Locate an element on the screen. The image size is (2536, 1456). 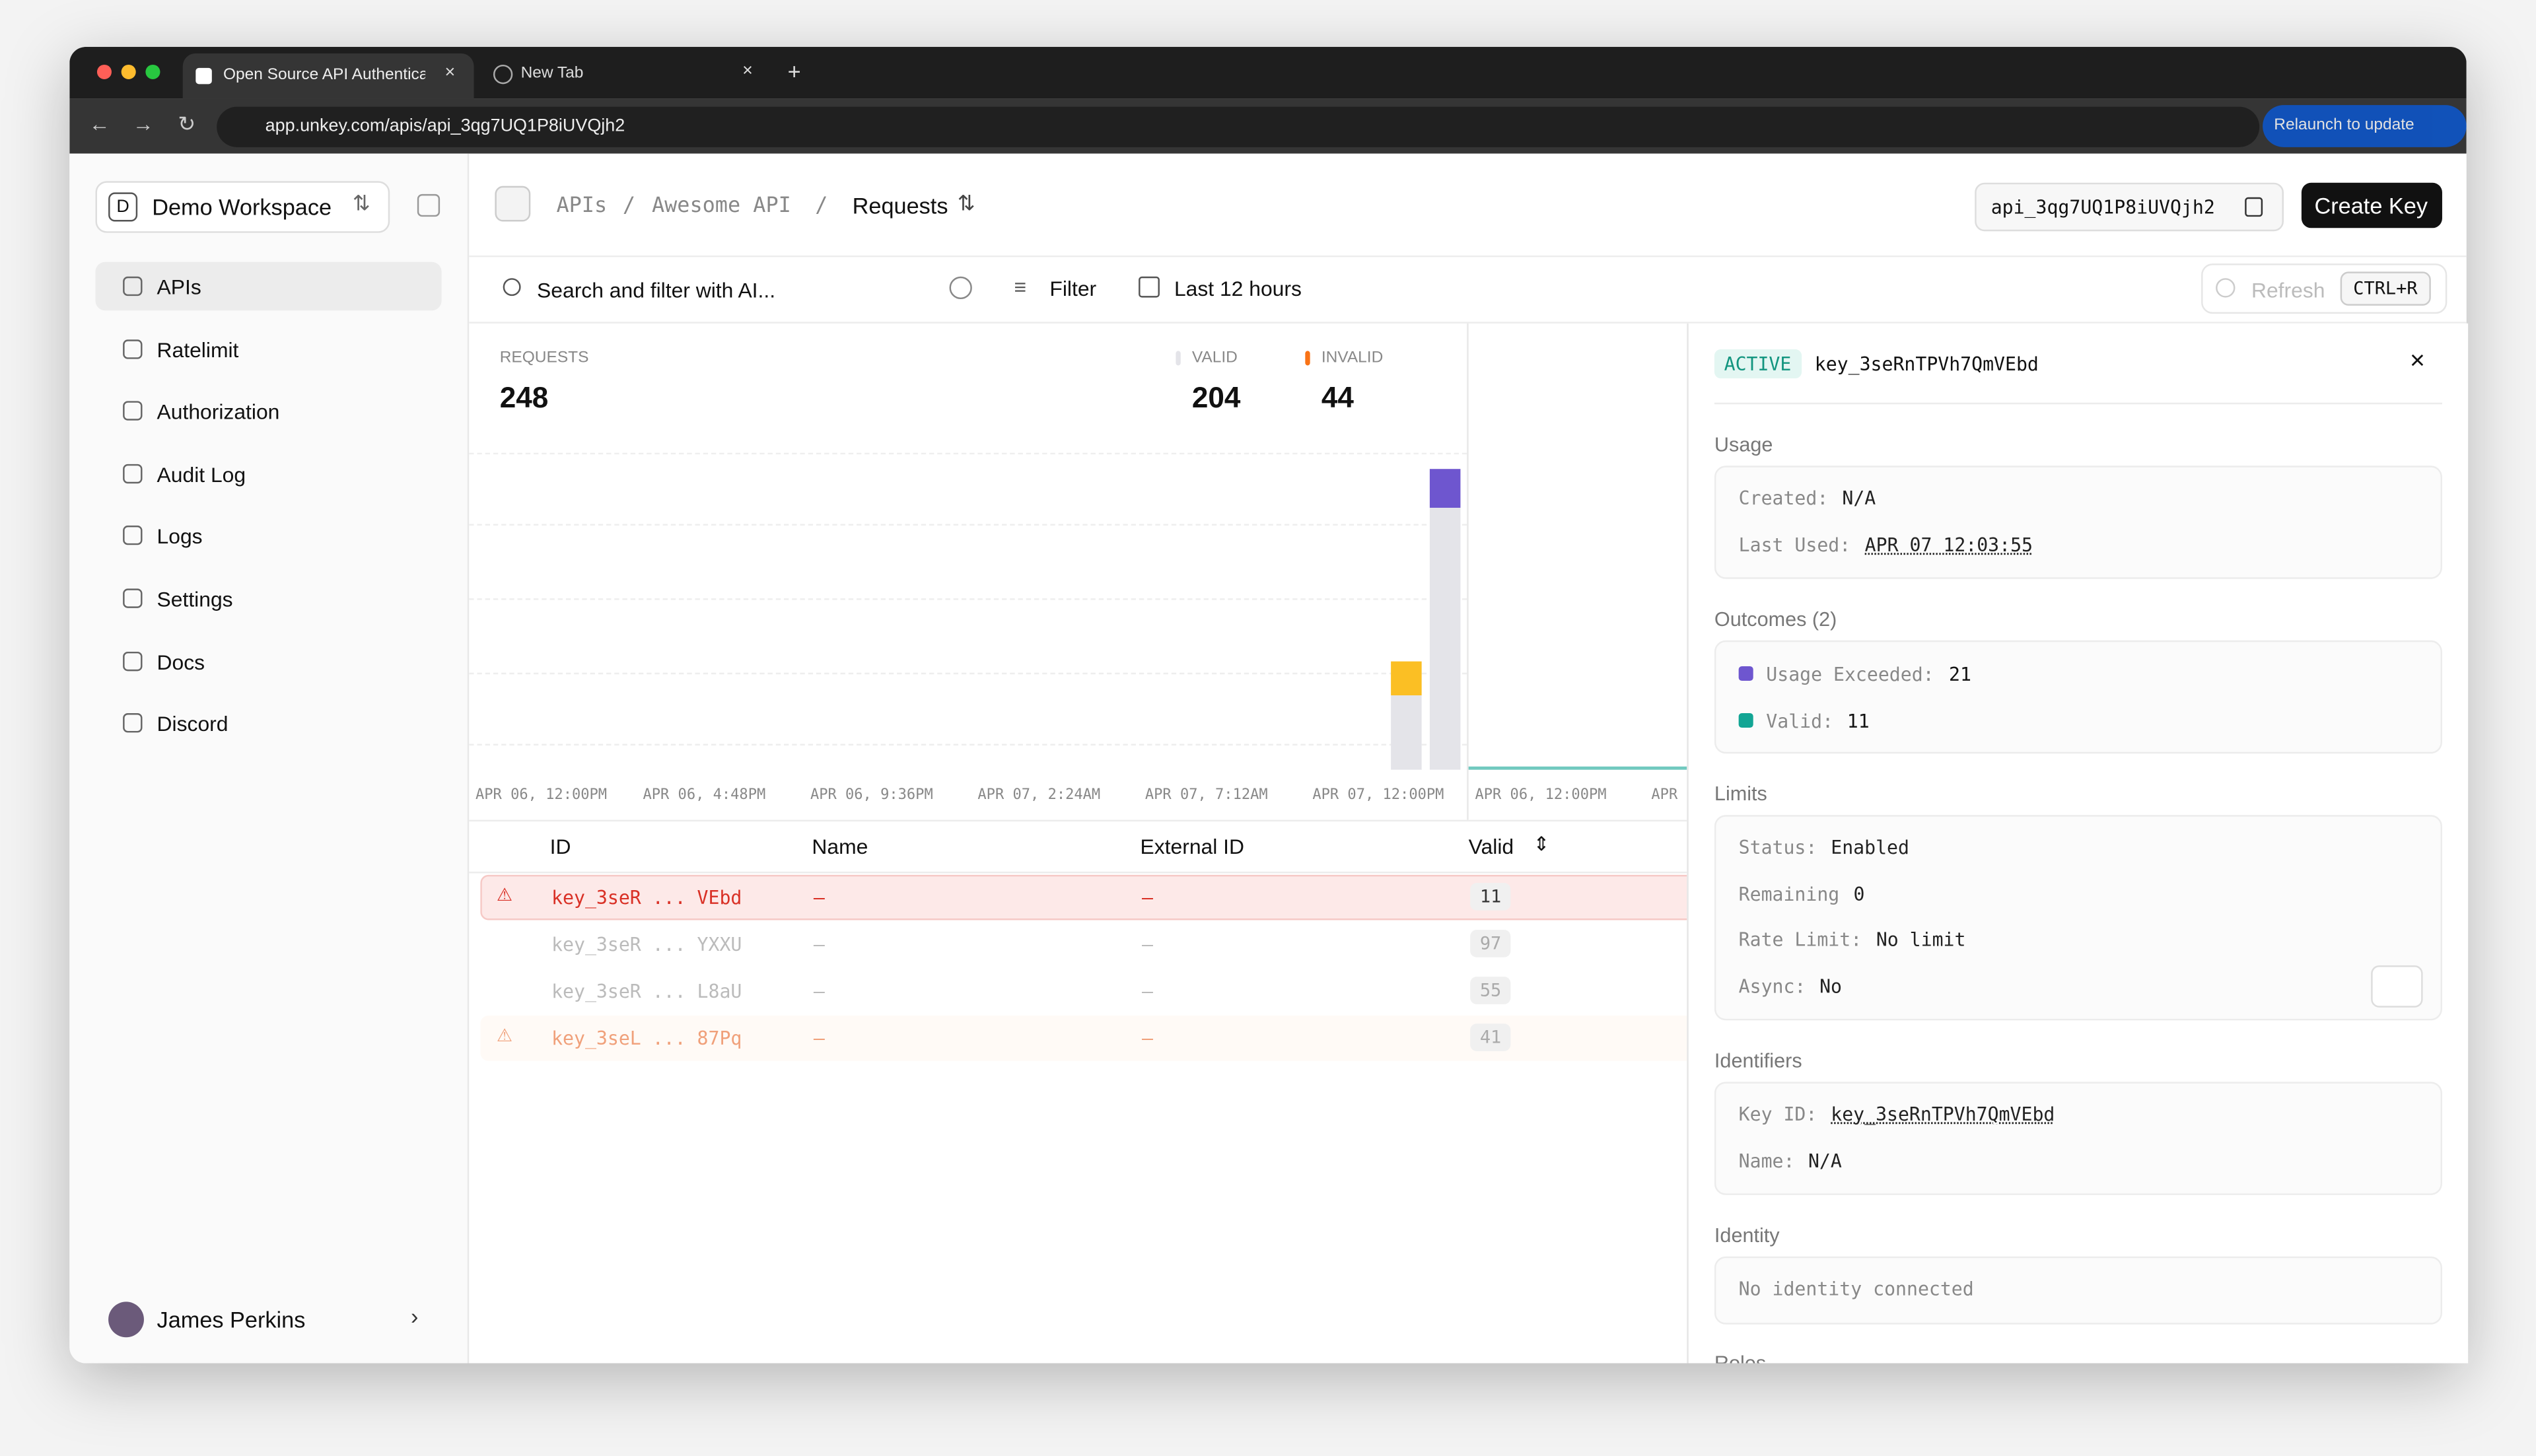
avatar is located at coordinates (126, 1319).